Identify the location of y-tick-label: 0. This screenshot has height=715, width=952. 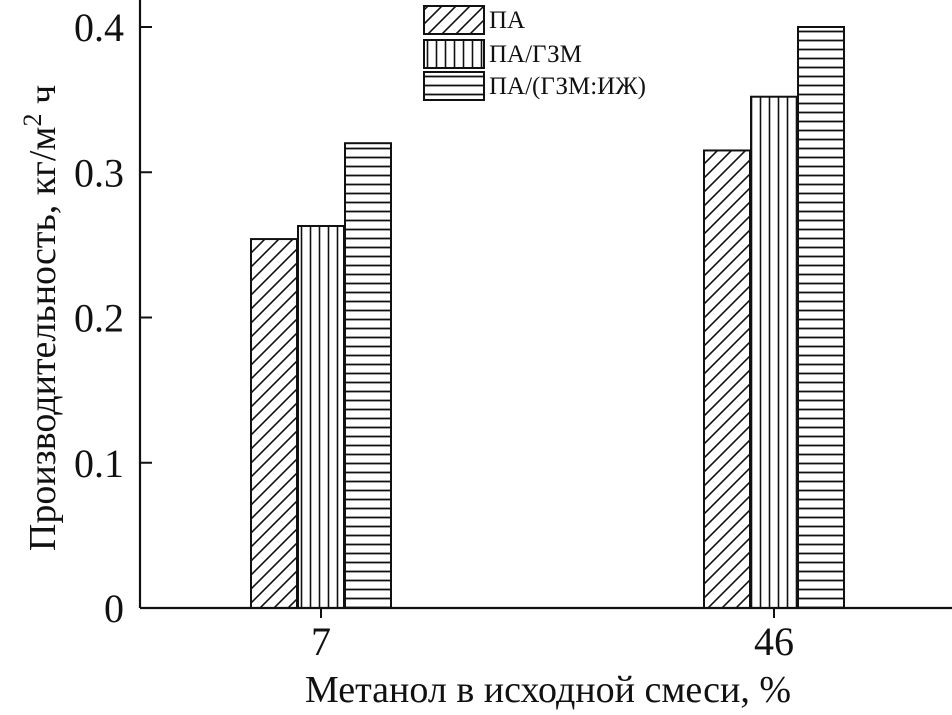
(114, 608).